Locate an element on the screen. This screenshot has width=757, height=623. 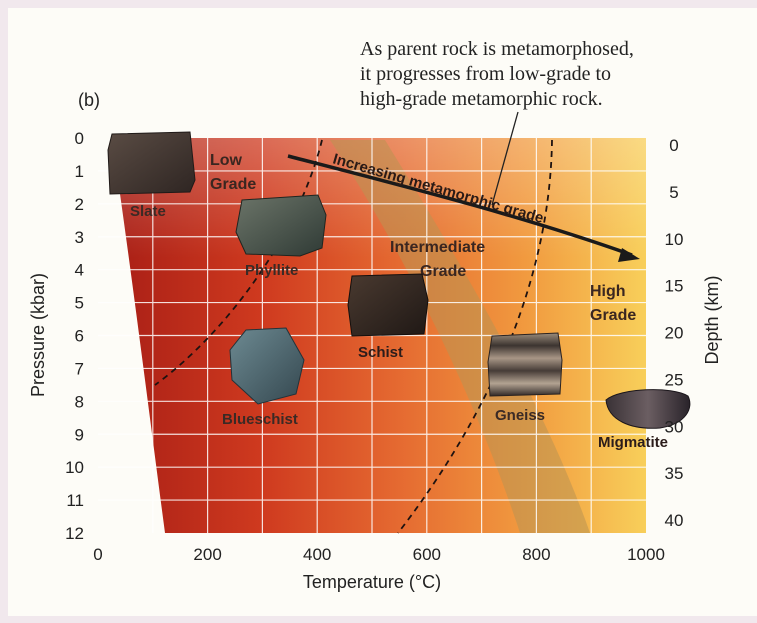
y-left-tick-4: 4 is located at coordinates (79, 270).